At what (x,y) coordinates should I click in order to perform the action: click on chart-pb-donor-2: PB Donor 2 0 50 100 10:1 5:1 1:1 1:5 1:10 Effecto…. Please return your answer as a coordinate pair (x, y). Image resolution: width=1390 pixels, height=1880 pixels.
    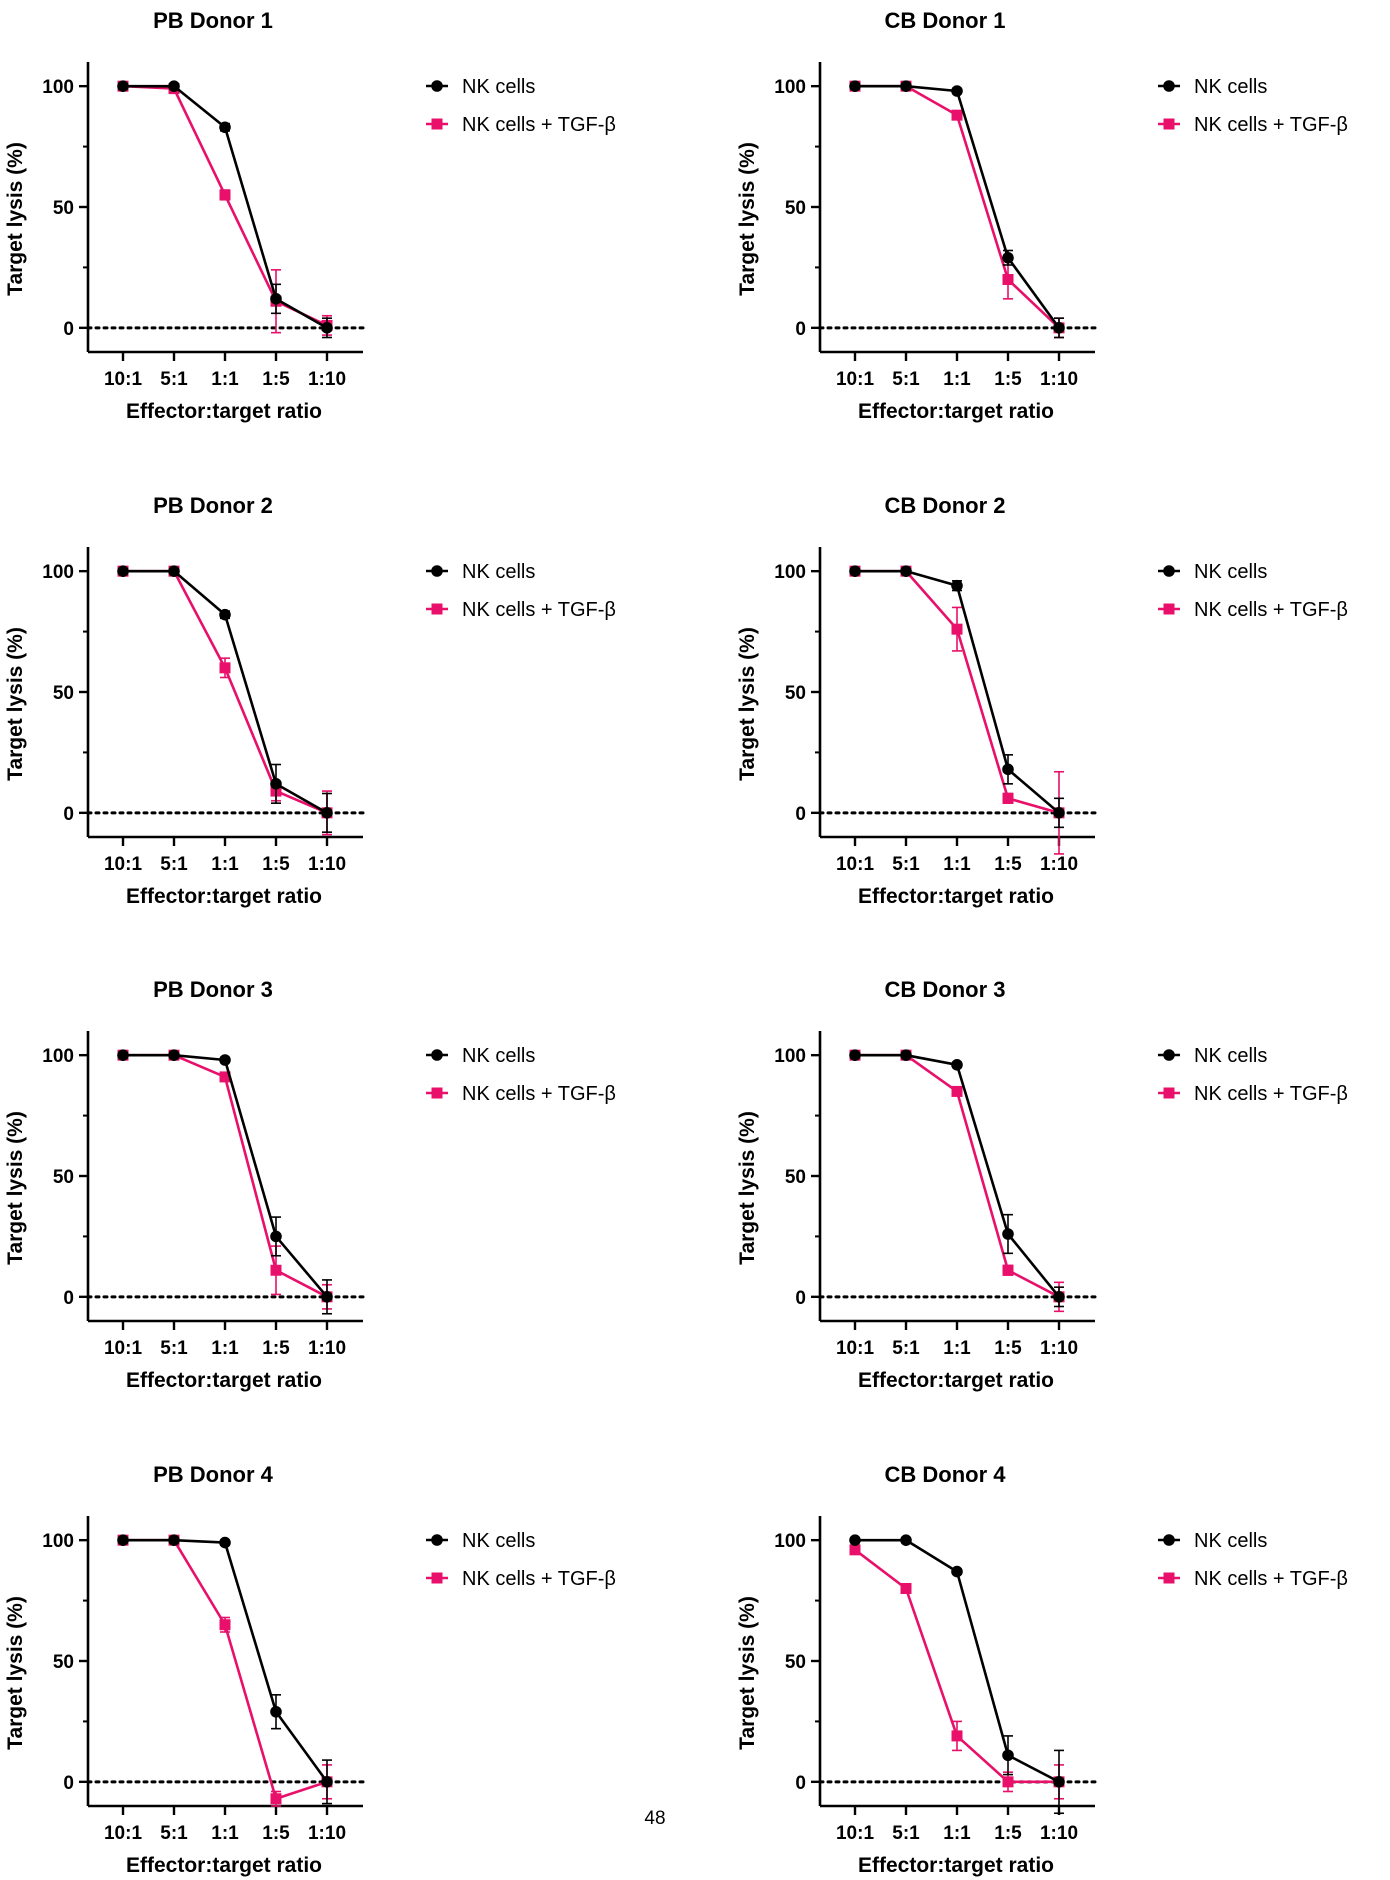
    Looking at the image, I should click on (310, 700).